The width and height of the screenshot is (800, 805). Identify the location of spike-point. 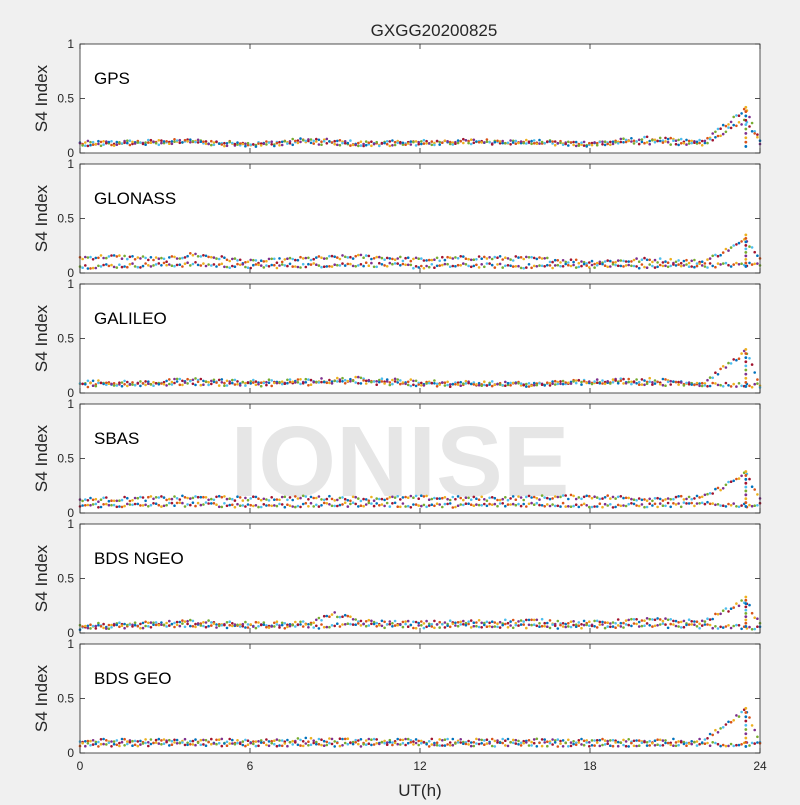
(746, 125).